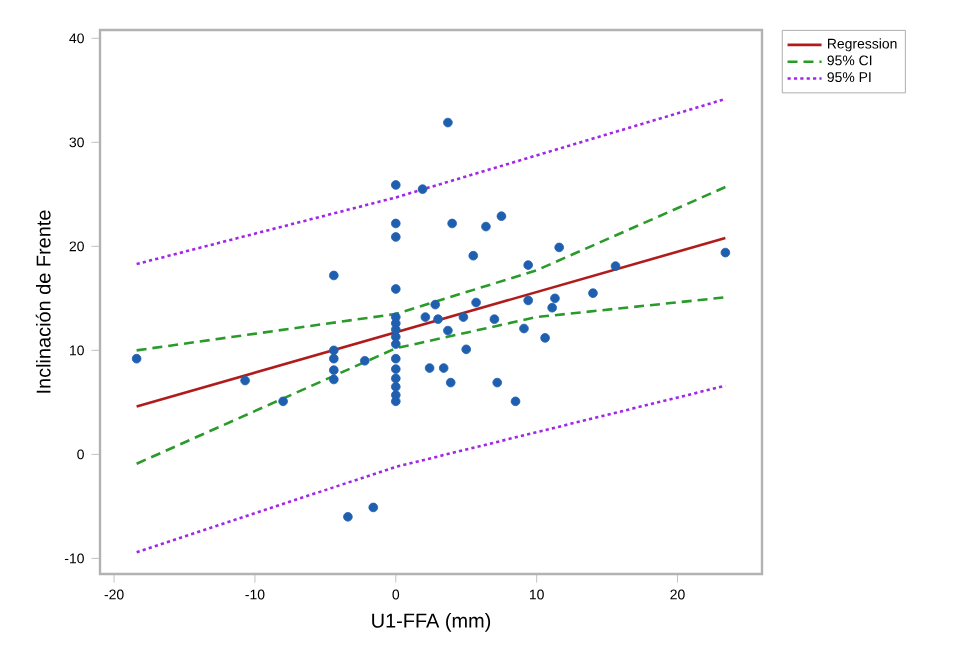  Describe the element at coordinates (43, 301) in the screenshot. I see `y-axis-title: Inclinación de Frente` at that location.